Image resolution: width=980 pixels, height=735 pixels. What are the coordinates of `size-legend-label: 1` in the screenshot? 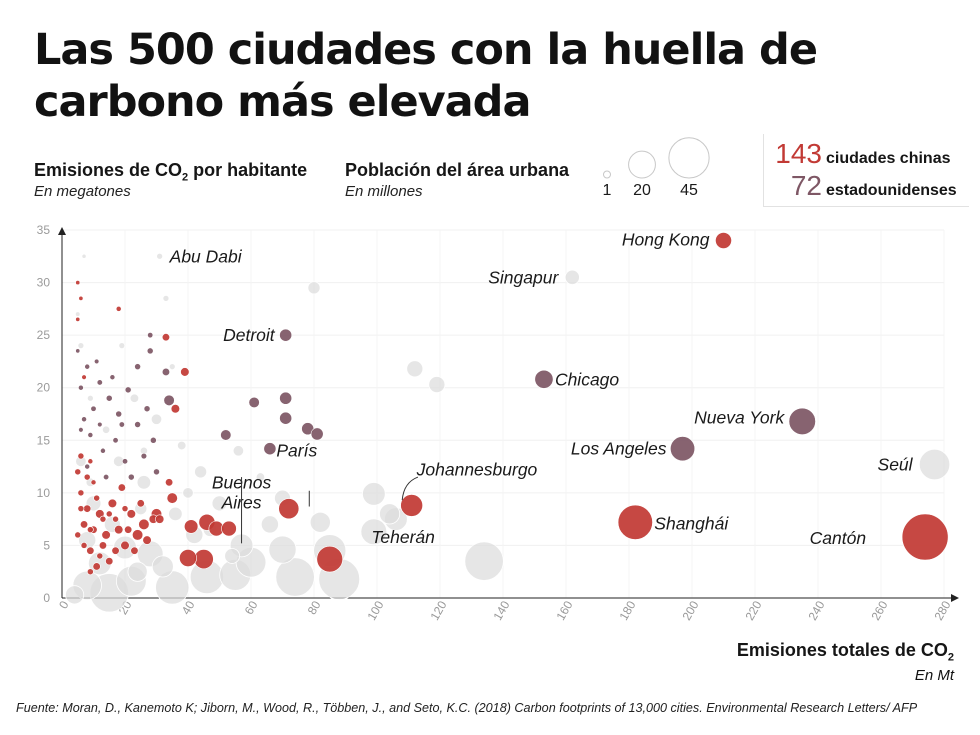 It's located at (607, 190).